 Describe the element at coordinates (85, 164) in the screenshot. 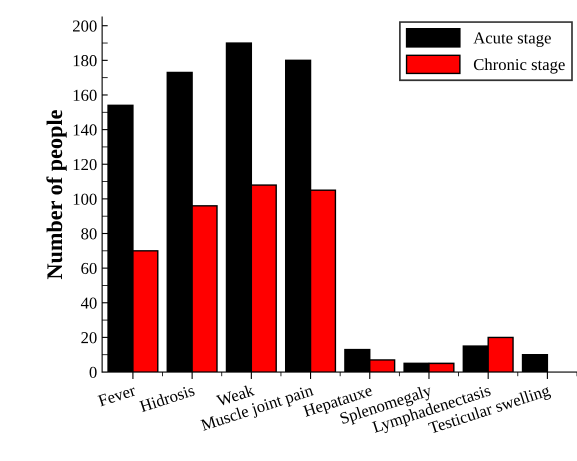

I see `y-tick-label: 120` at that location.